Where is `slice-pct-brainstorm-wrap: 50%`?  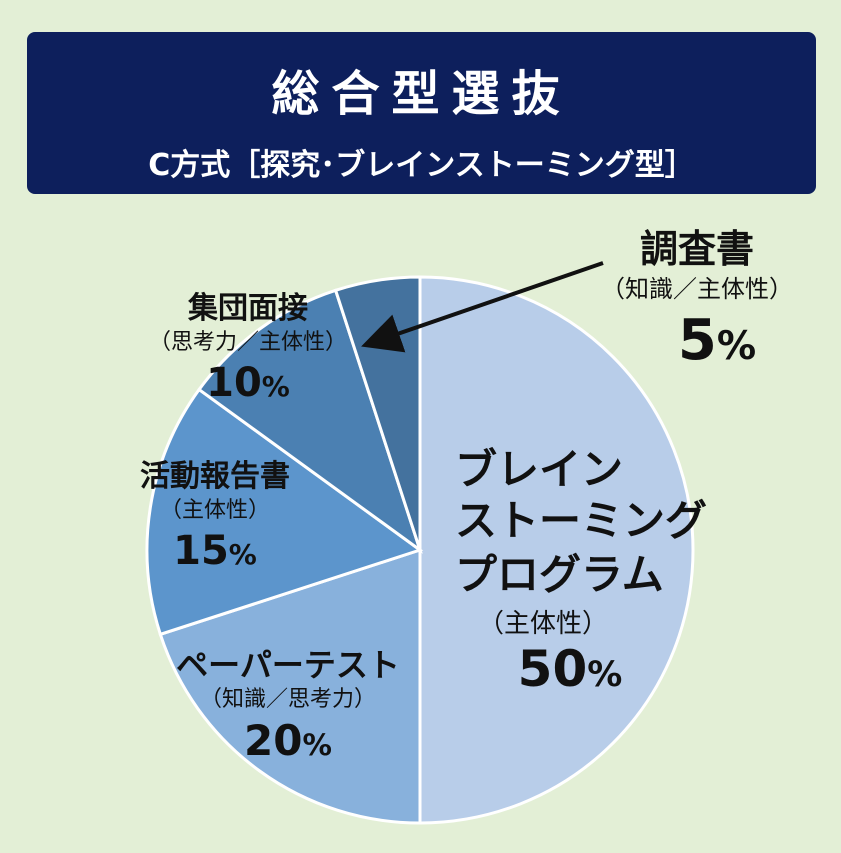 slice-pct-brainstorm-wrap: 50% is located at coordinates (570, 669).